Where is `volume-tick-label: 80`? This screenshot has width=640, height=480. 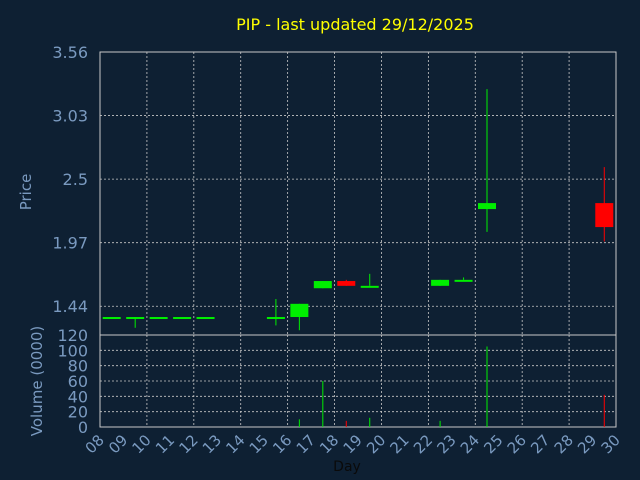
volume-tick-label: 80 is located at coordinates (78, 366).